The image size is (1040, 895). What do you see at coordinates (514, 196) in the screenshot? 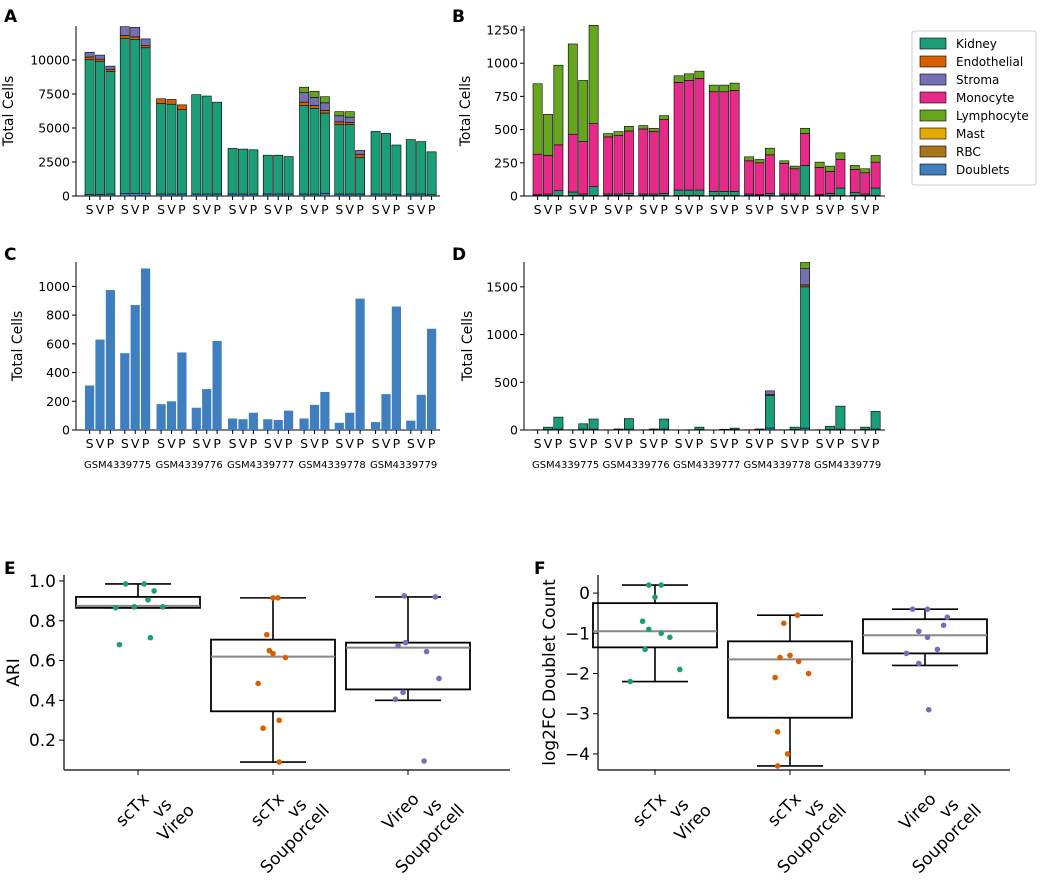
I see `panel-b-y-tick-label: 0` at bounding box center [514, 196].